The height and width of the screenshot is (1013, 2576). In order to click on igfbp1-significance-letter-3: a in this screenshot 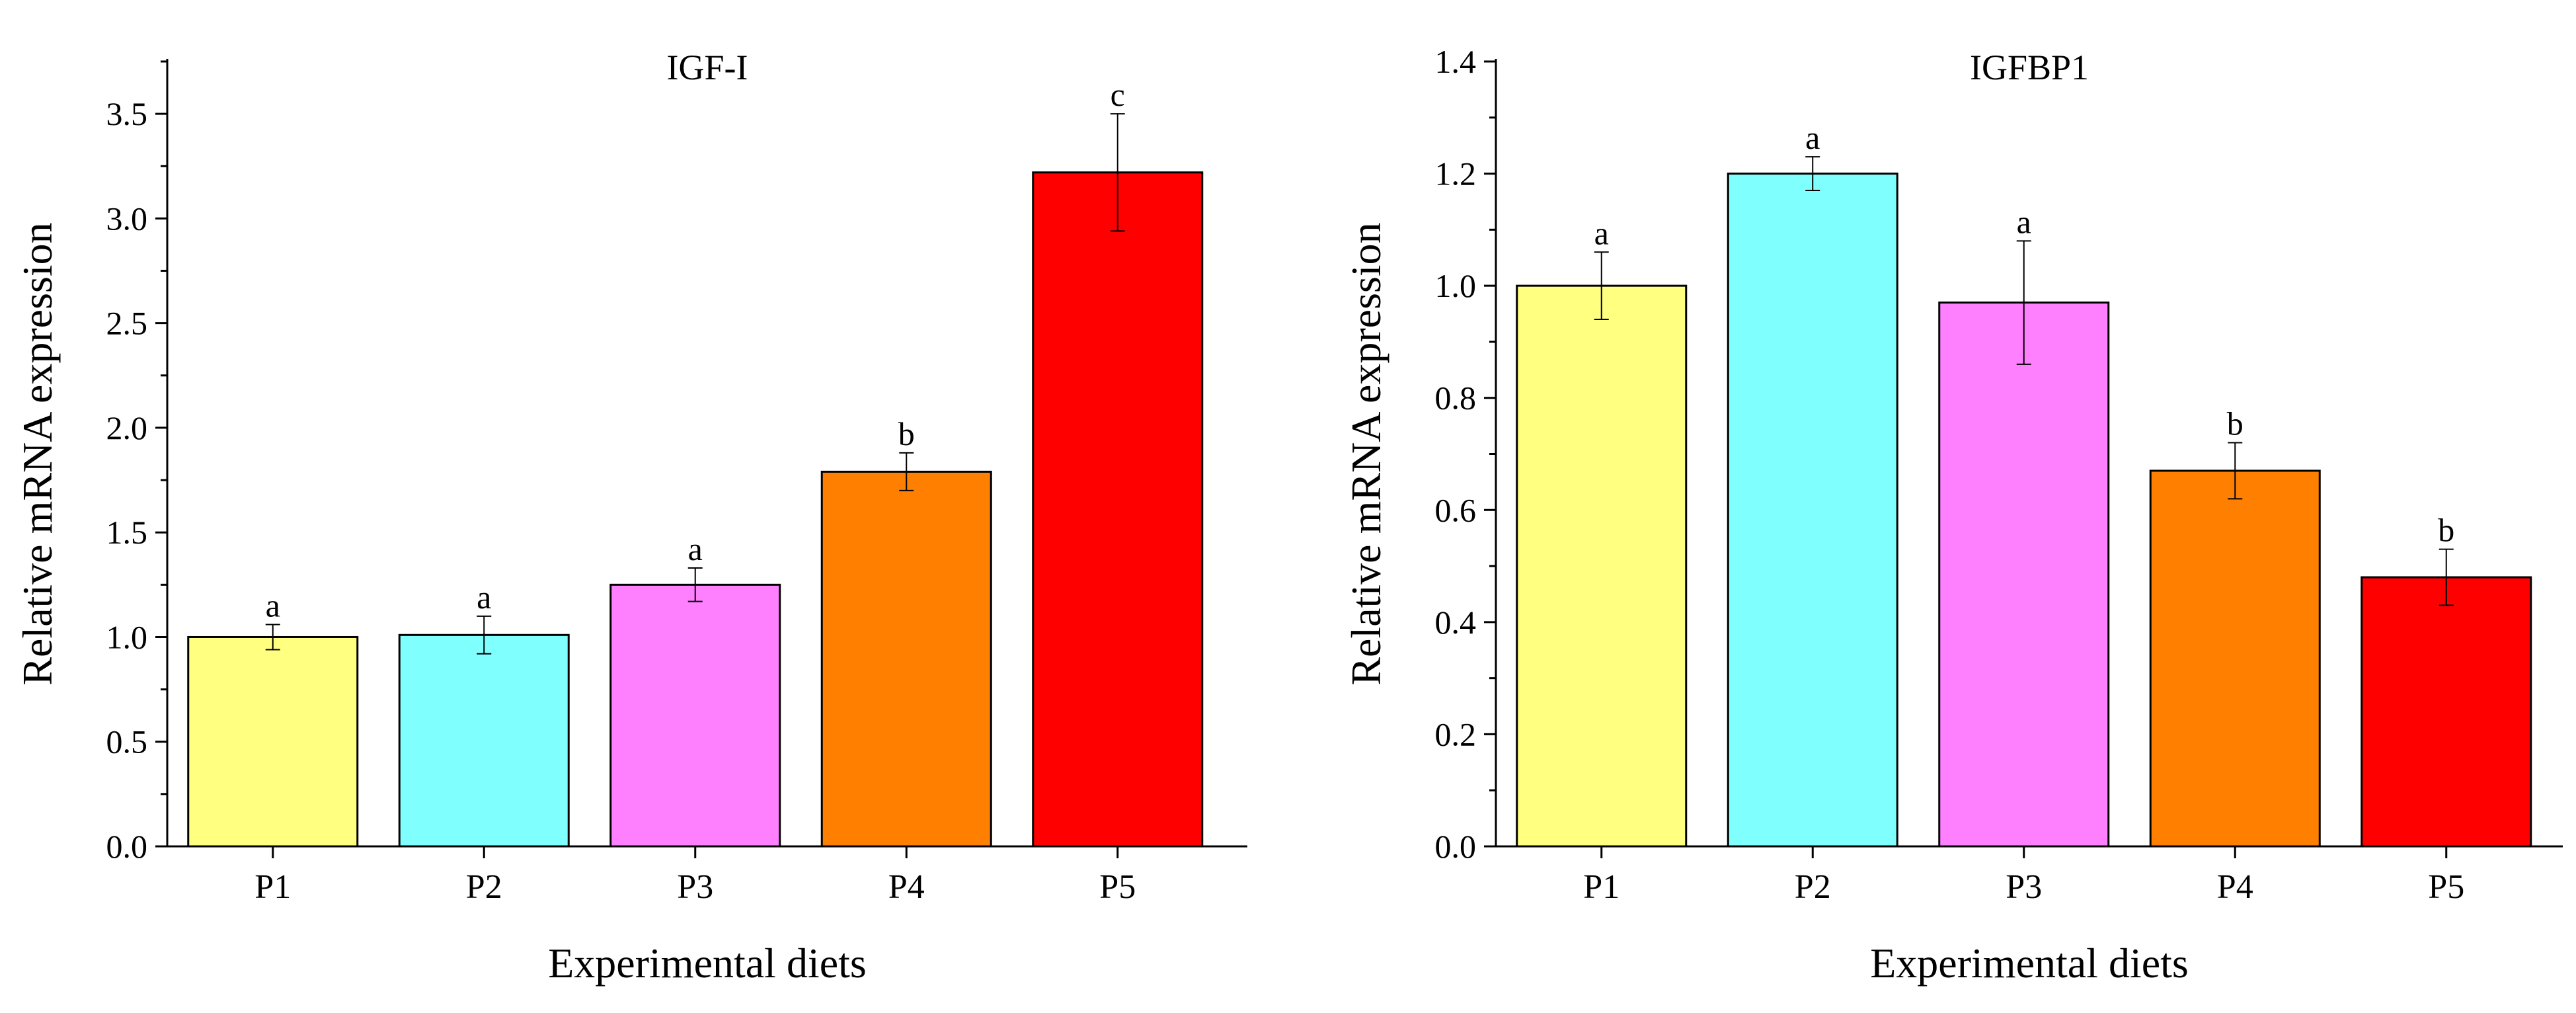, I will do `click(2024, 221)`.